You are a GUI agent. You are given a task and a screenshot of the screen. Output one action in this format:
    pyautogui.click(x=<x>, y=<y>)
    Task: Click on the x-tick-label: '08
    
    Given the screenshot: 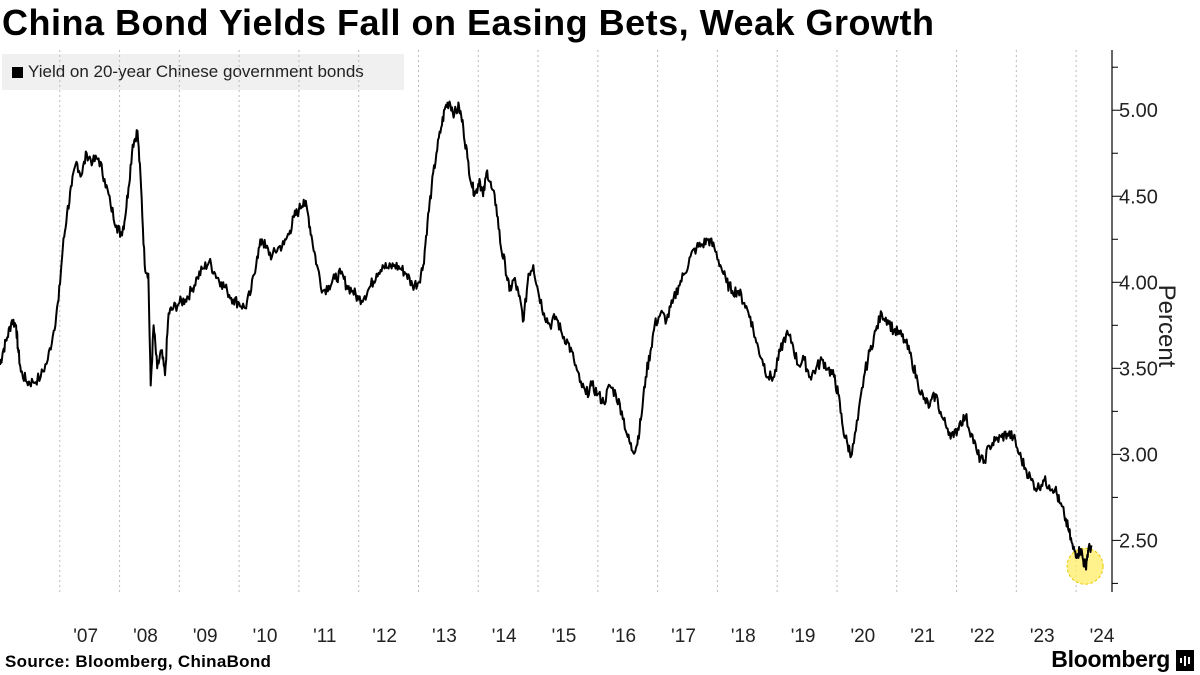 What is the action you would take?
    pyautogui.click(x=145, y=636)
    